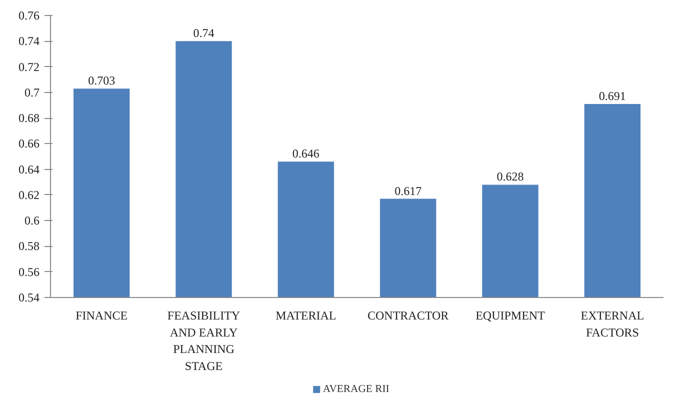 The height and width of the screenshot is (405, 683). Describe the element at coordinates (612, 324) in the screenshot. I see `x-tick-label: EXTERNAL FACTORS` at that location.